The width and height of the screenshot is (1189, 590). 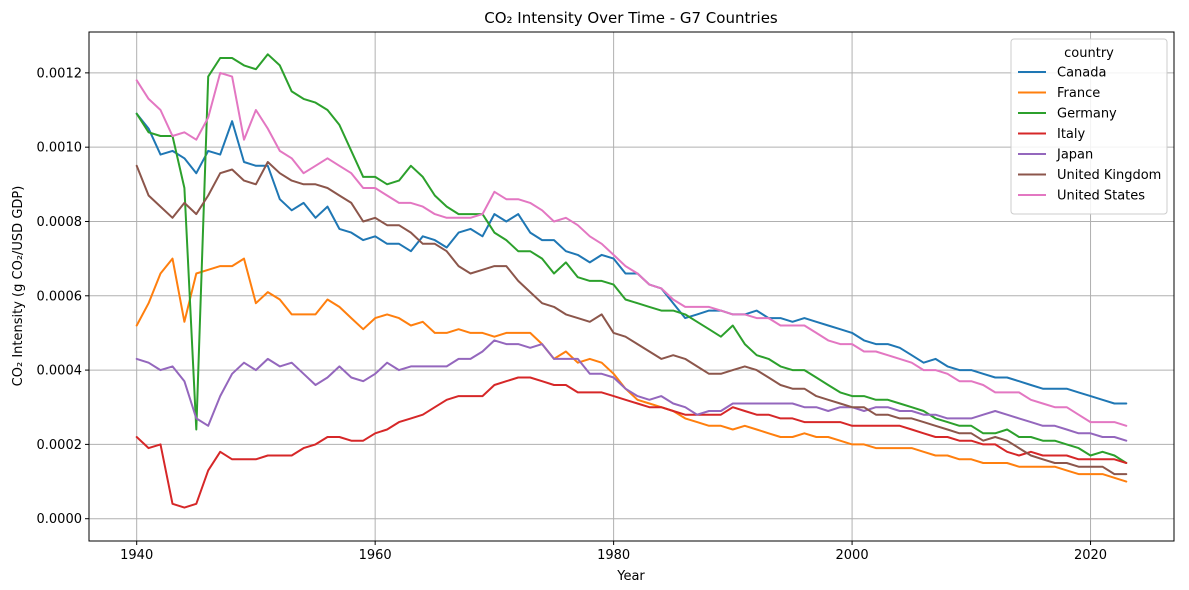 What do you see at coordinates (1101, 196) in the screenshot?
I see `legend-label: United States` at bounding box center [1101, 196].